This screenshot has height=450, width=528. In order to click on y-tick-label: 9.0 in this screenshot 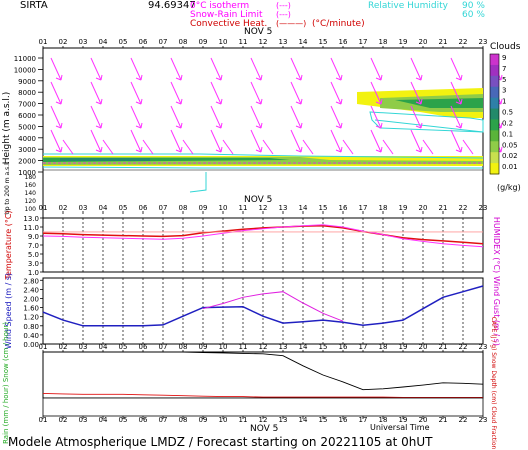, I will do `click(33, 237)`.